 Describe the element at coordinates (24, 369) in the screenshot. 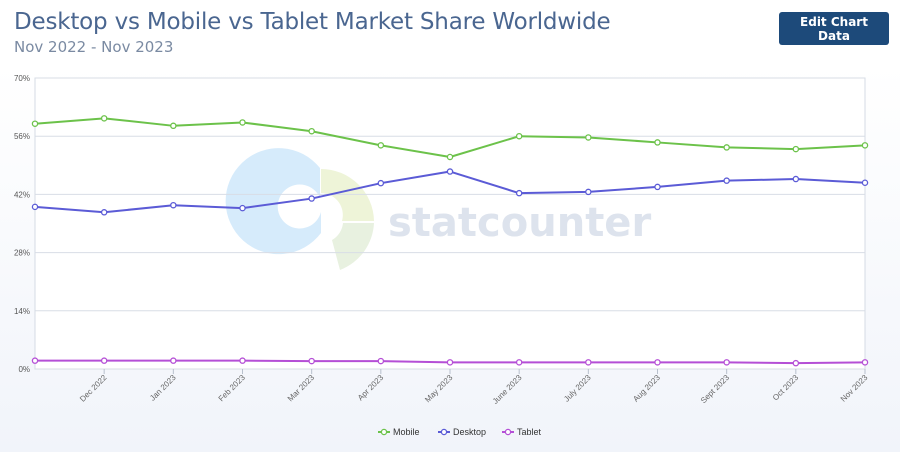

I see `y-tick-label: 0%` at that location.